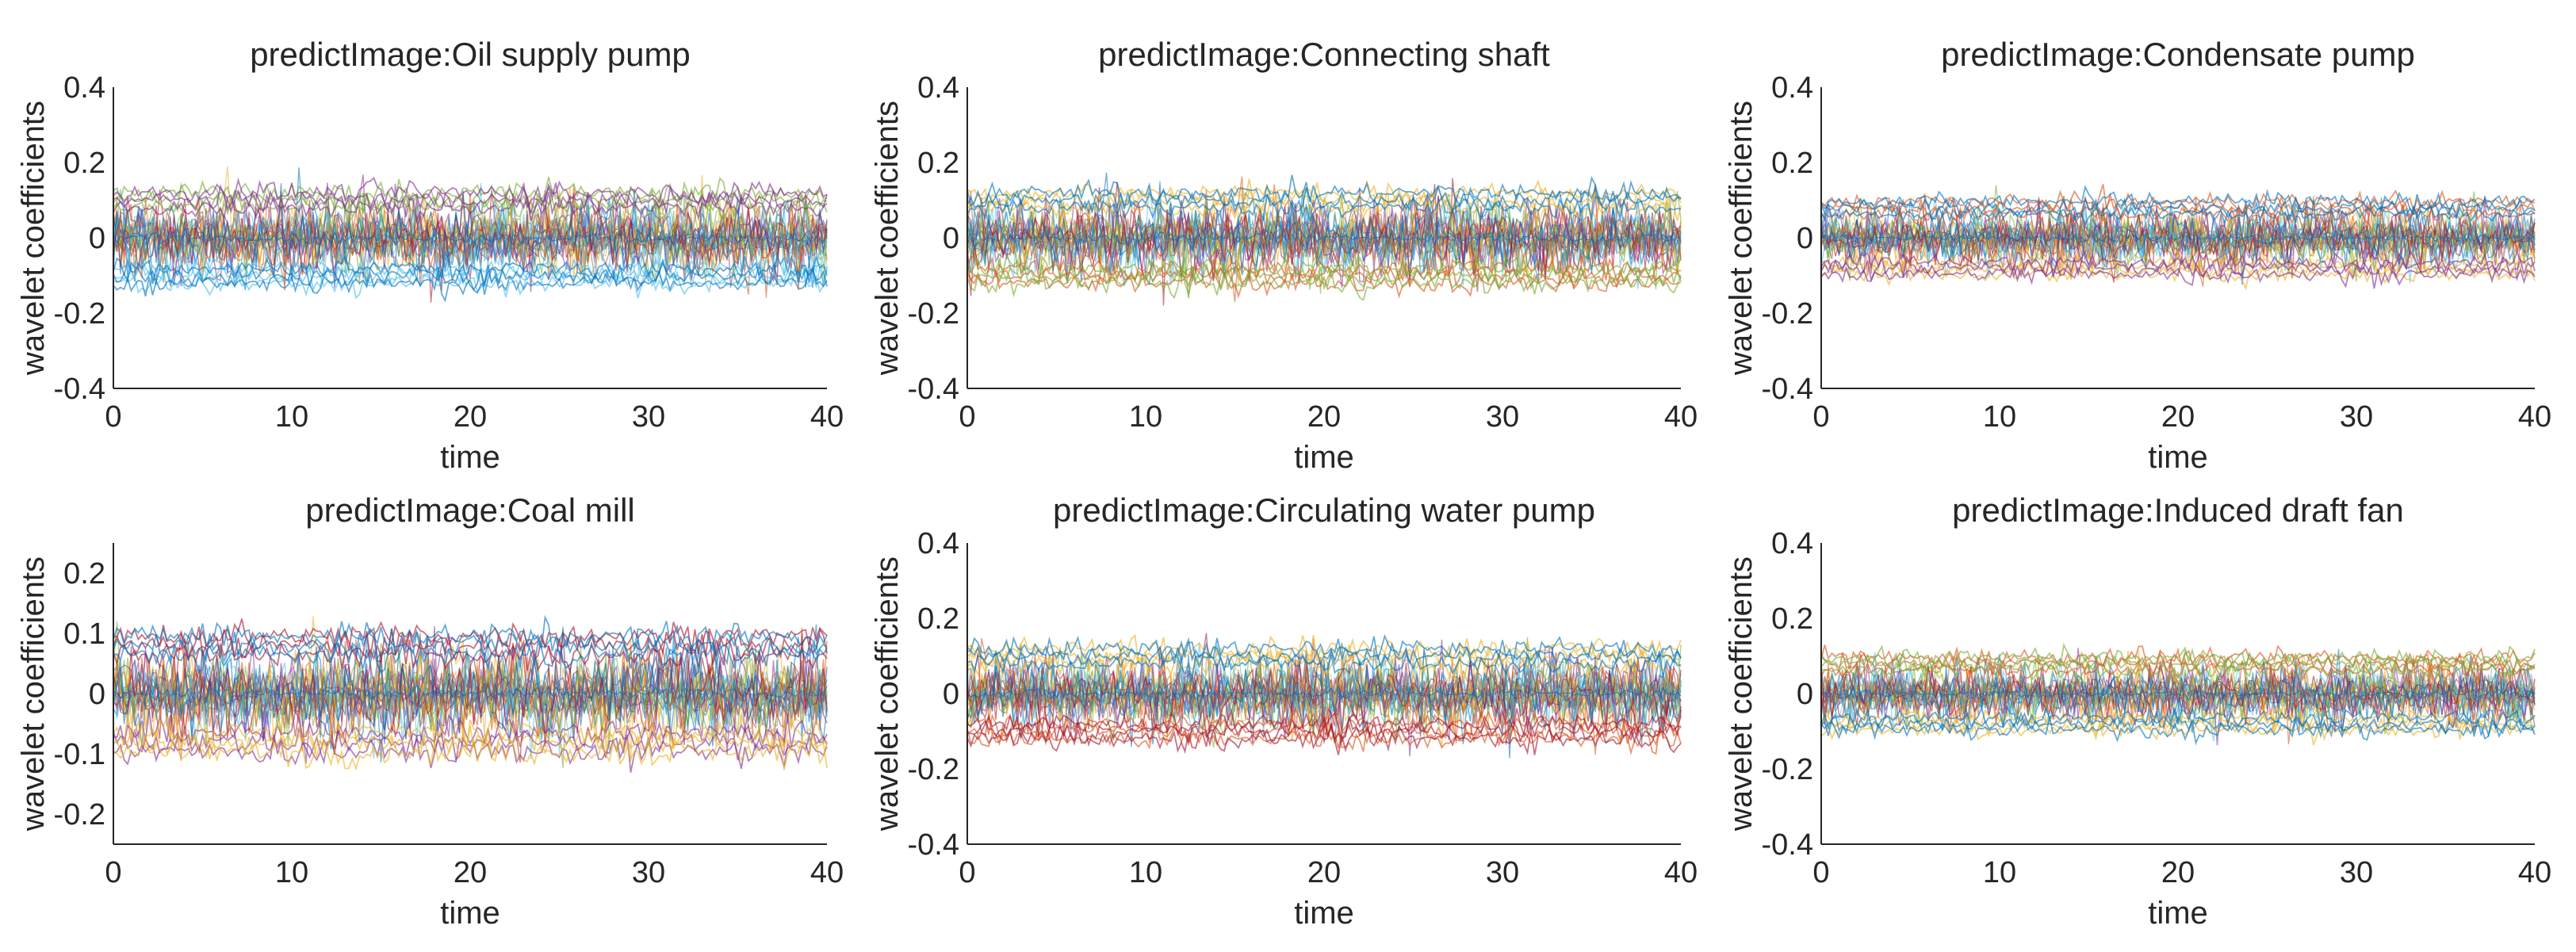 Image resolution: width=2576 pixels, height=952 pixels. Describe the element at coordinates (1324, 54) in the screenshot. I see `chart-title: predictImage:Connecting shaft` at that location.